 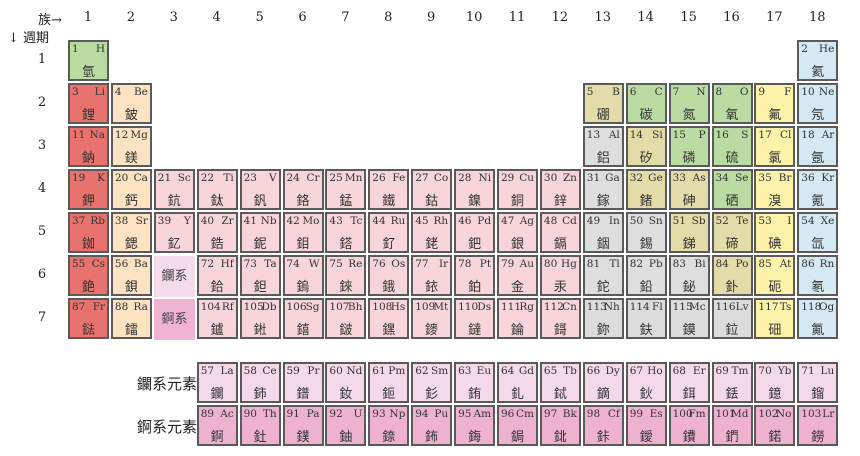 I want to click on element-sm: 62 Sm 釤, so click(x=432, y=382).